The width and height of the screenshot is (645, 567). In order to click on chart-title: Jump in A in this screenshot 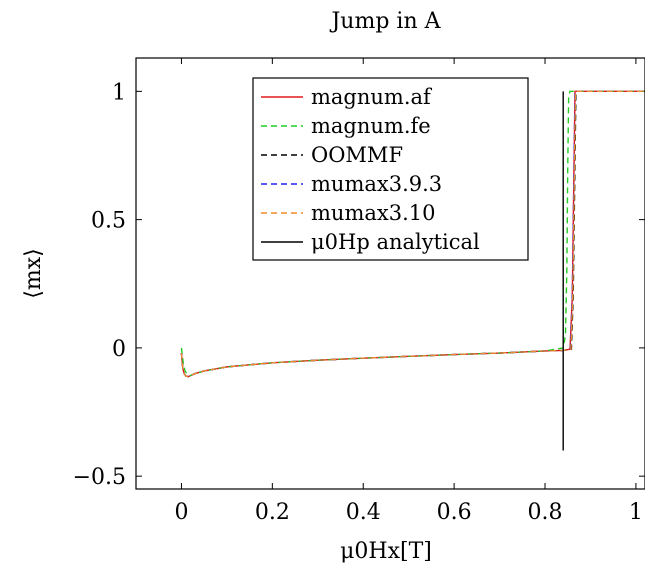, I will do `click(385, 21)`.